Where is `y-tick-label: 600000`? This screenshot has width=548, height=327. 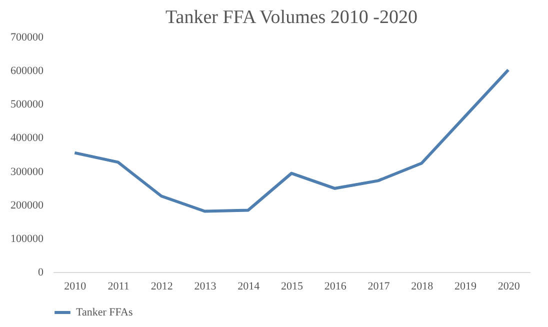 y-tick-label: 600000 is located at coordinates (27, 71).